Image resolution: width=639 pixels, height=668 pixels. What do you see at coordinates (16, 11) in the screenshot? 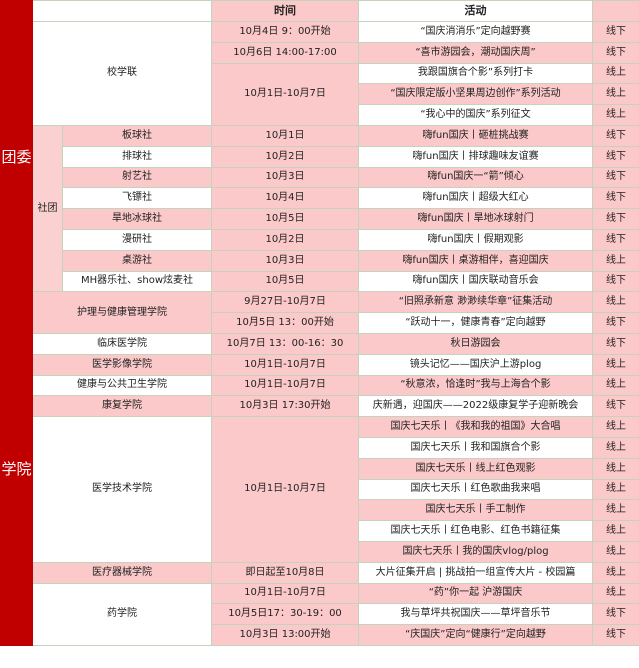
I see `header-corner` at bounding box center [16, 11].